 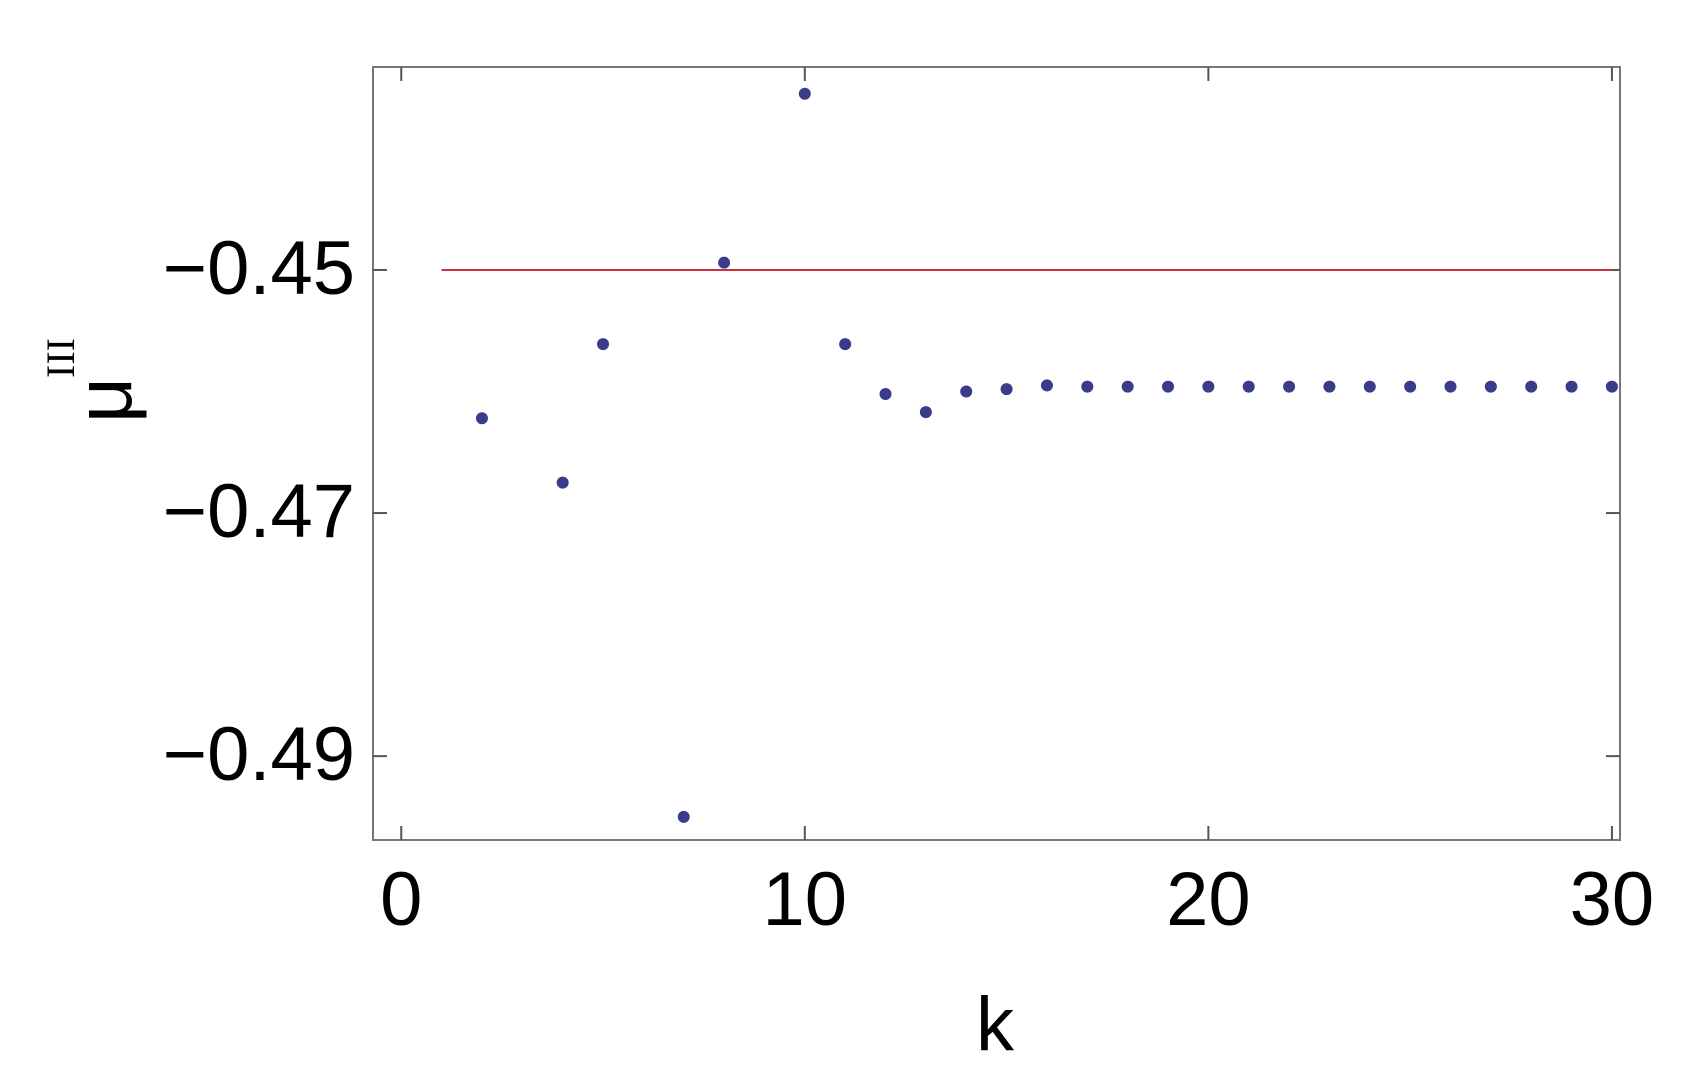 I want to click on y-label-superscript: III, so click(x=60, y=358).